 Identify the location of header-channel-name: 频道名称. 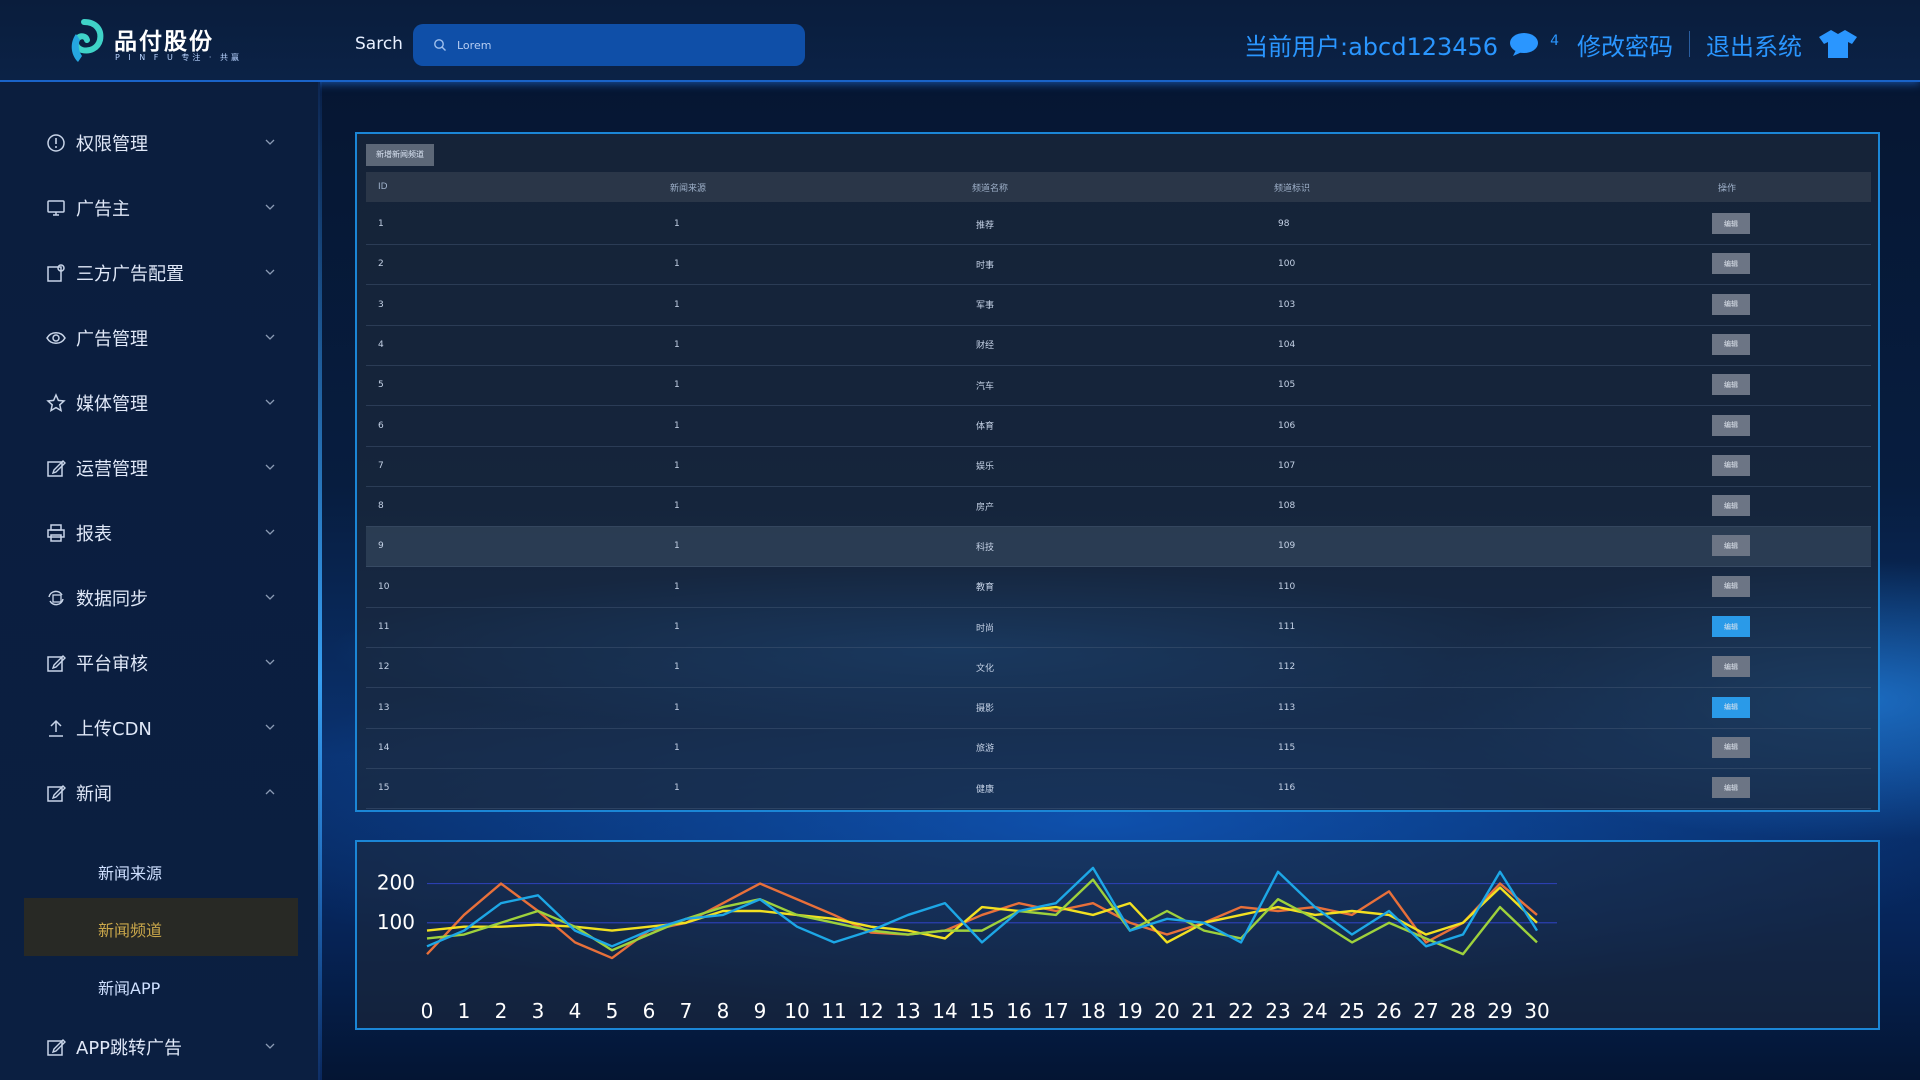
(990, 188).